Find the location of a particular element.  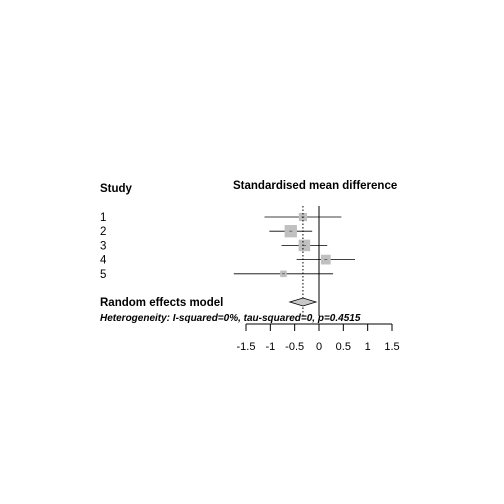

pooled-diamond is located at coordinates (303, 302).